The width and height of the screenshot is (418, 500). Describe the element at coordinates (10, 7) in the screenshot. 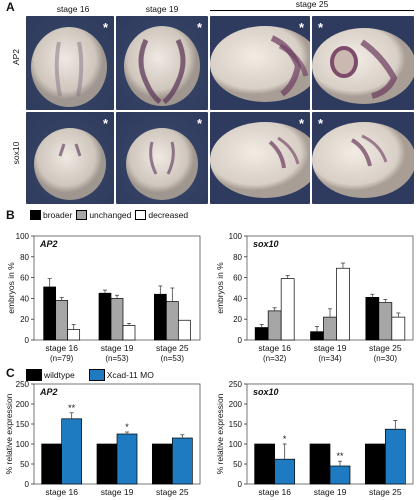

I see `panel-a-letter: A` at that location.